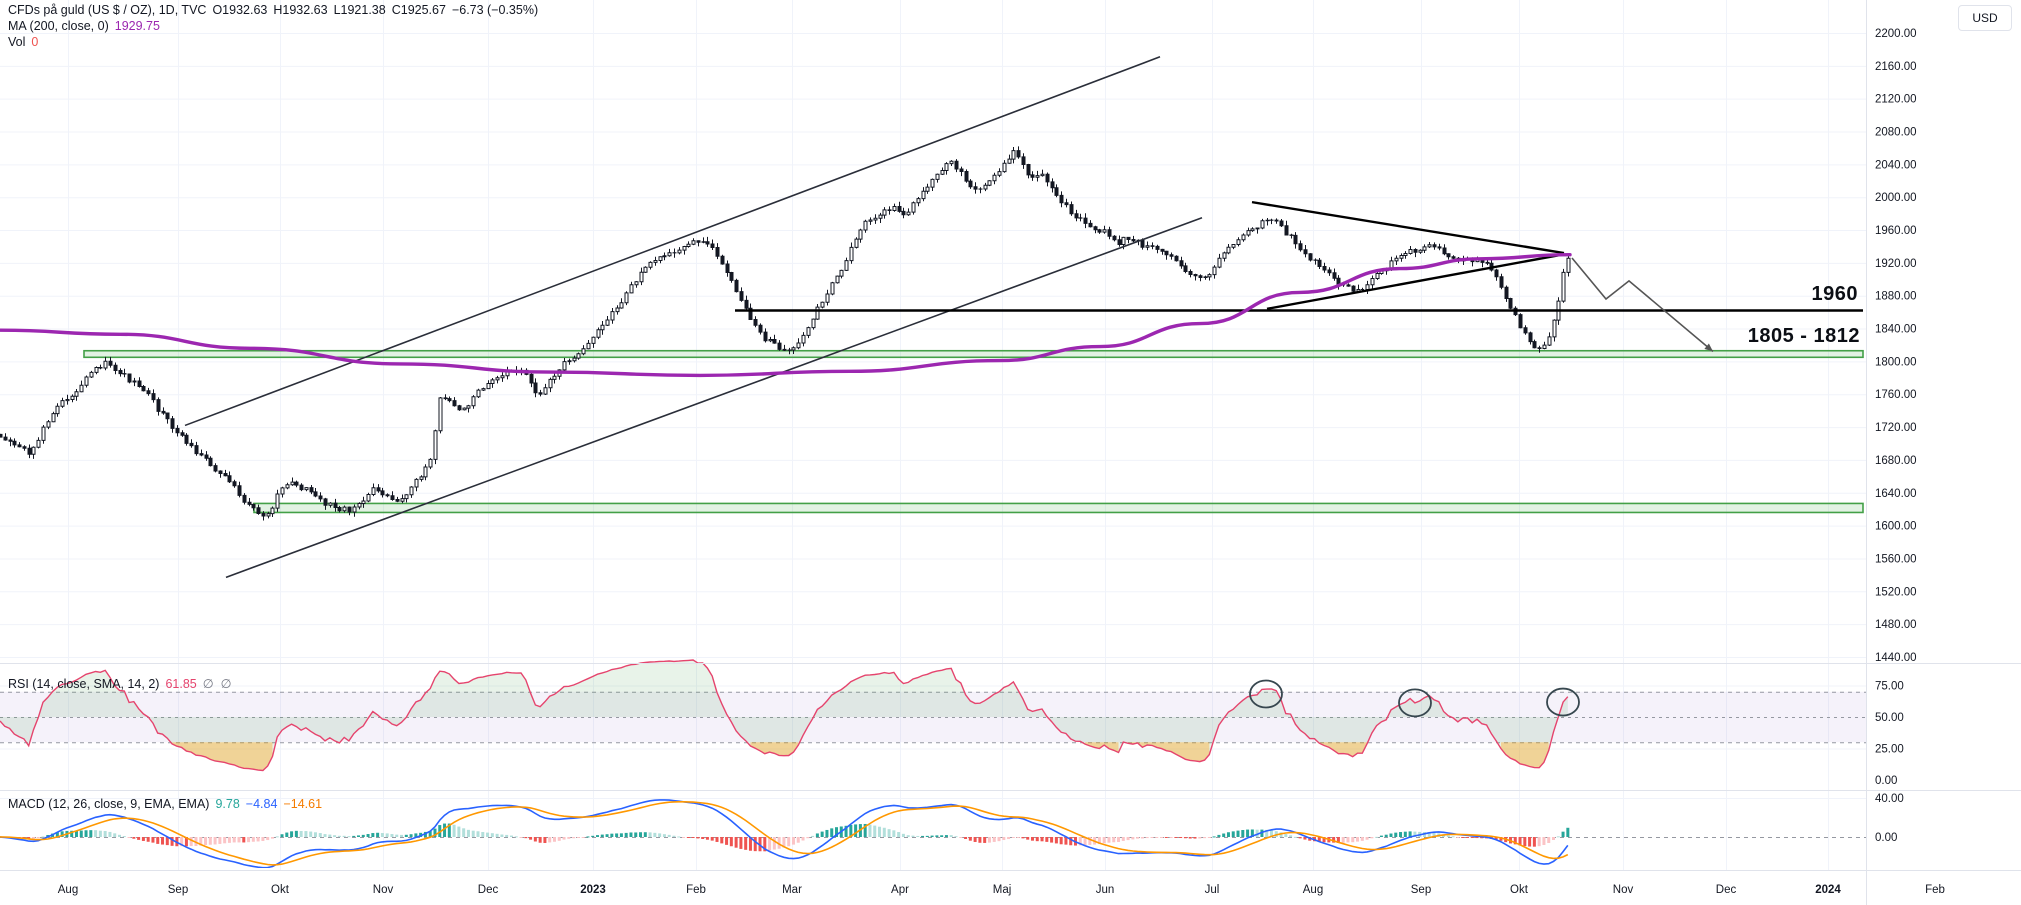  What do you see at coordinates (1834, 294) in the screenshot?
I see `resistance-label: 1960` at bounding box center [1834, 294].